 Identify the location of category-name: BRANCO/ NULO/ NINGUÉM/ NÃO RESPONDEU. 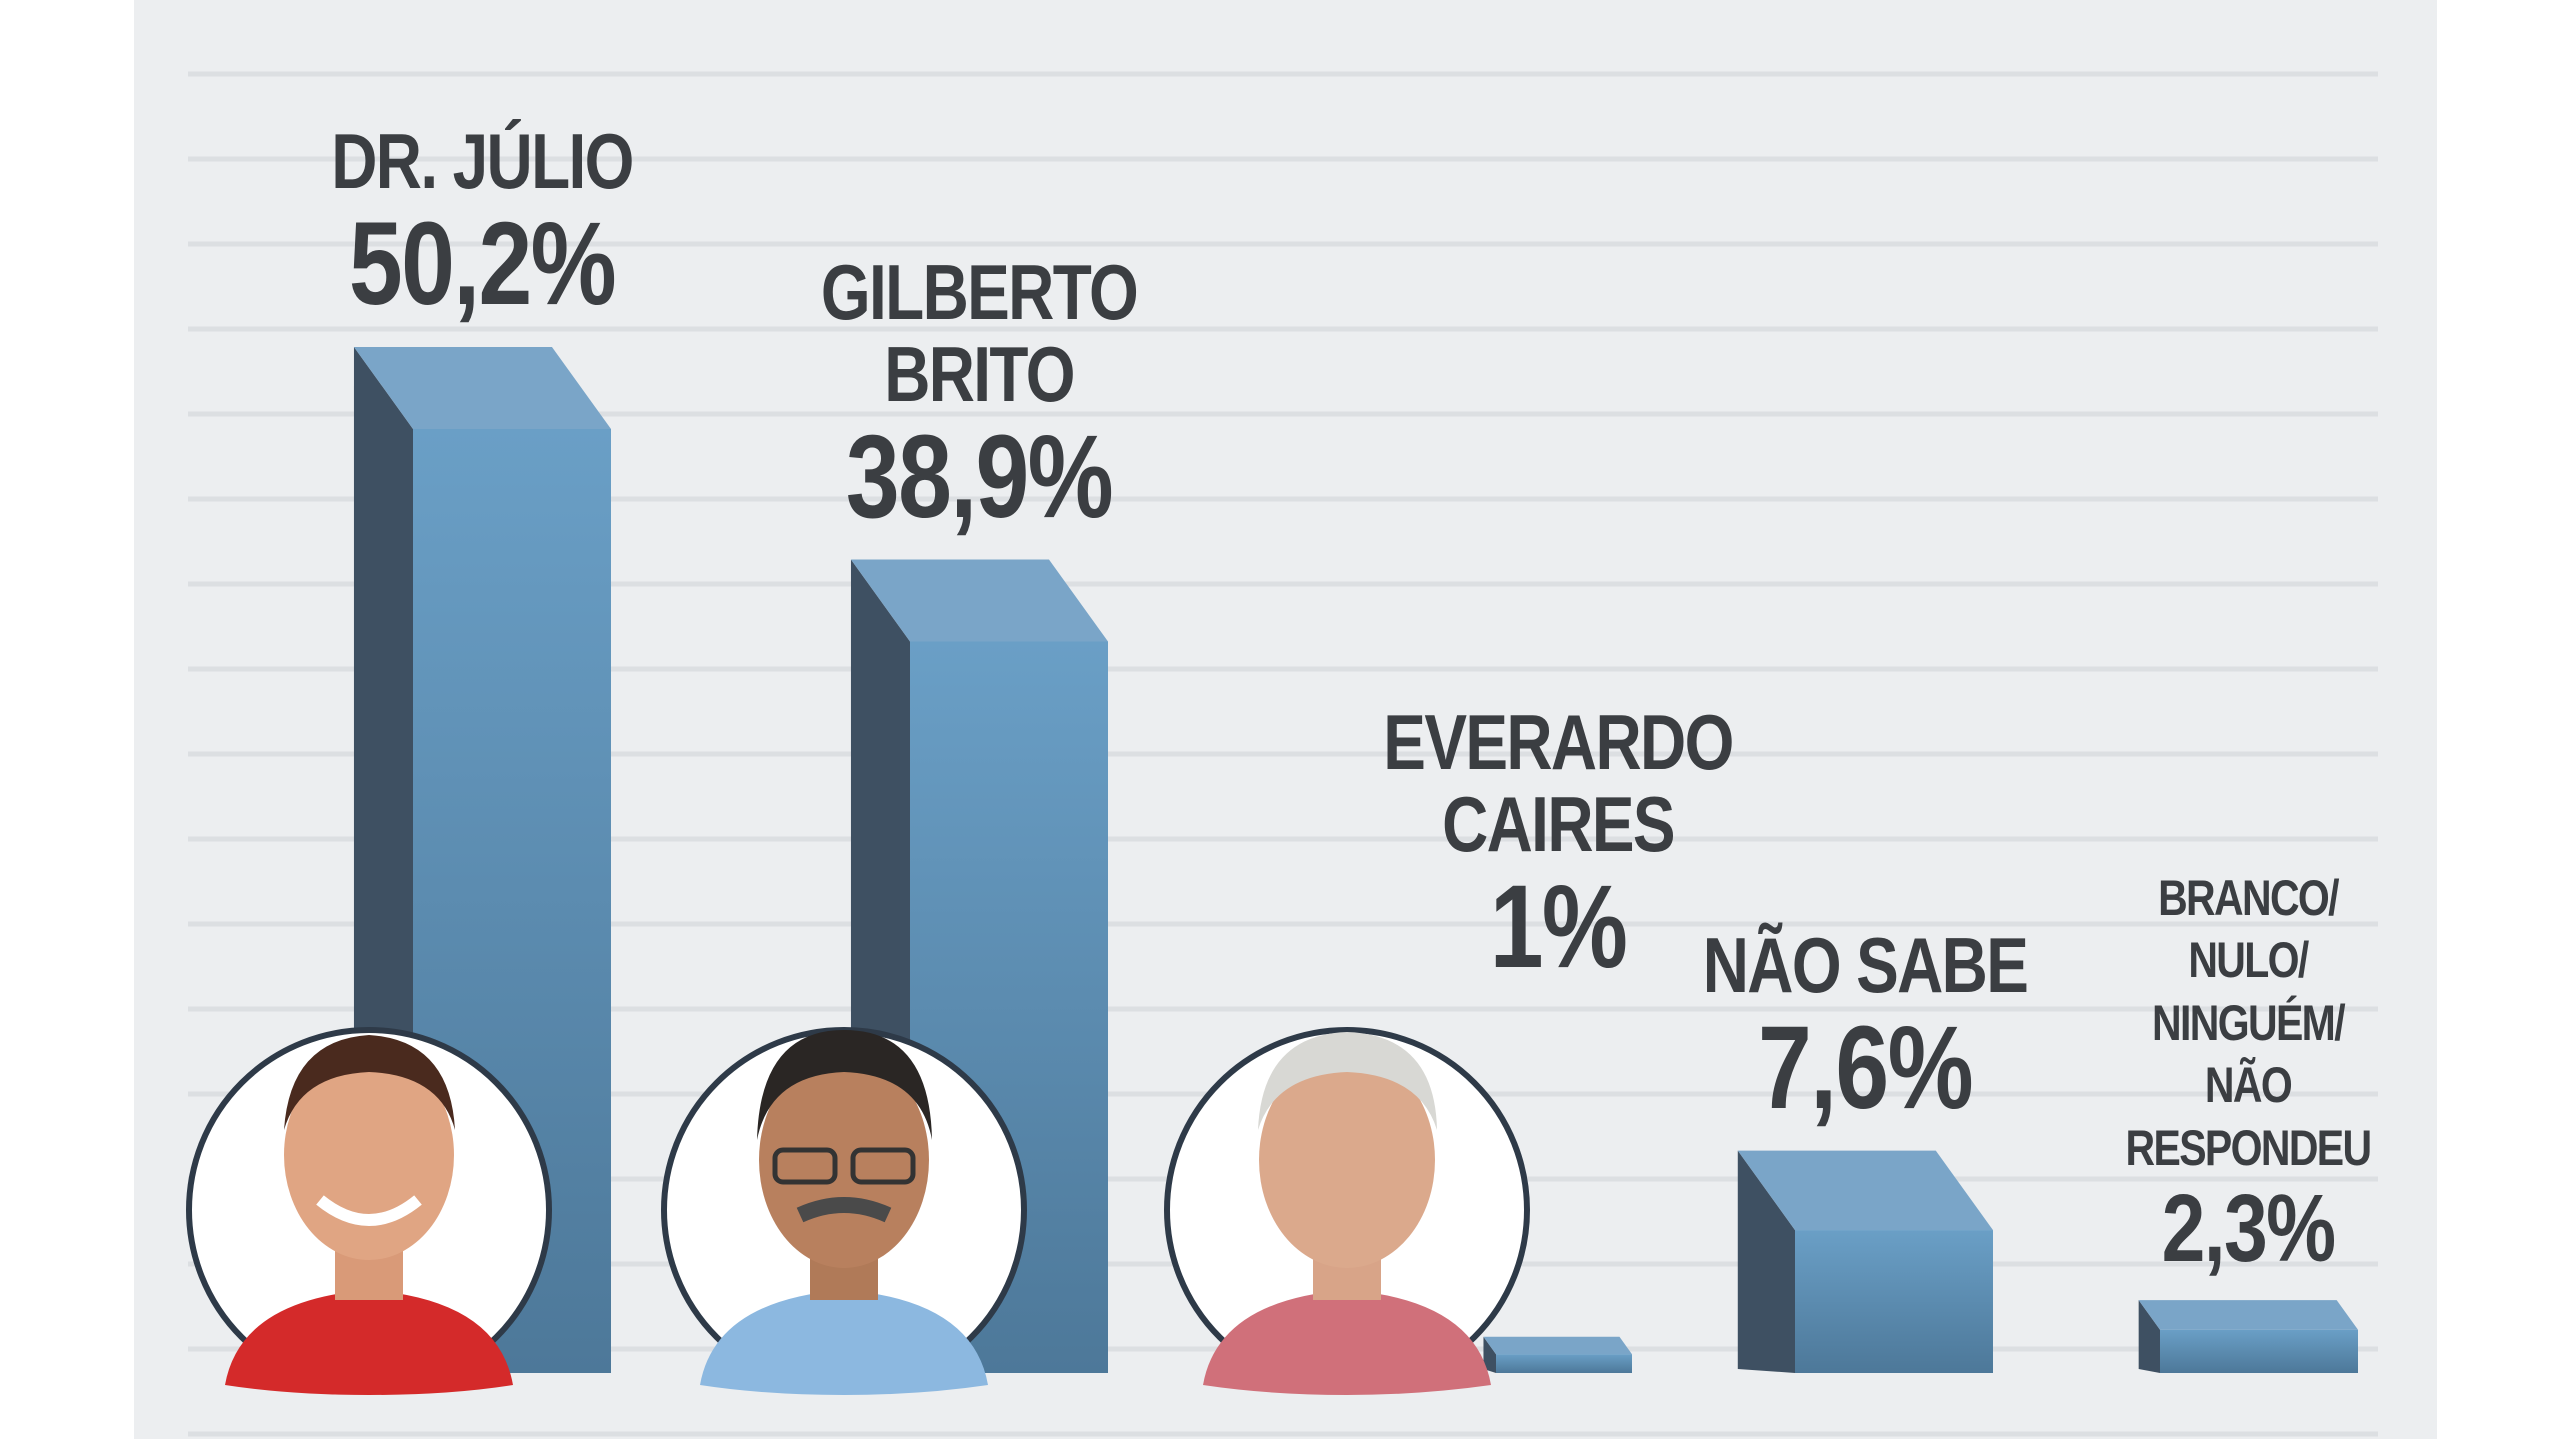
(2249, 1022).